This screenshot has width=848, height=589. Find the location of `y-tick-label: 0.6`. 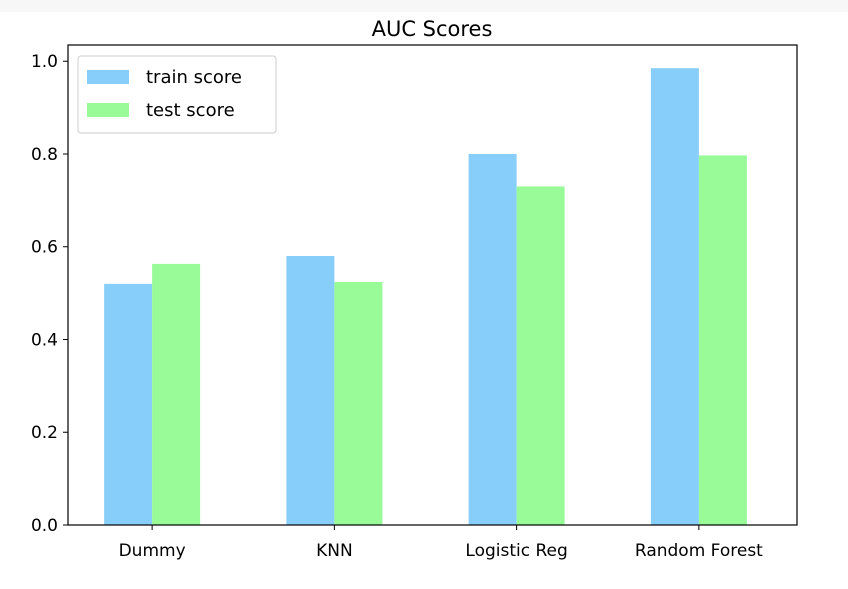

y-tick-label: 0.6 is located at coordinates (44, 248).